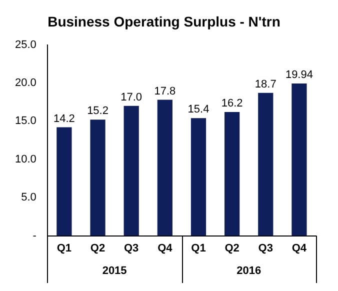 This screenshot has height=291, width=338. Describe the element at coordinates (114, 271) in the screenshot. I see `text: 2015` at that location.